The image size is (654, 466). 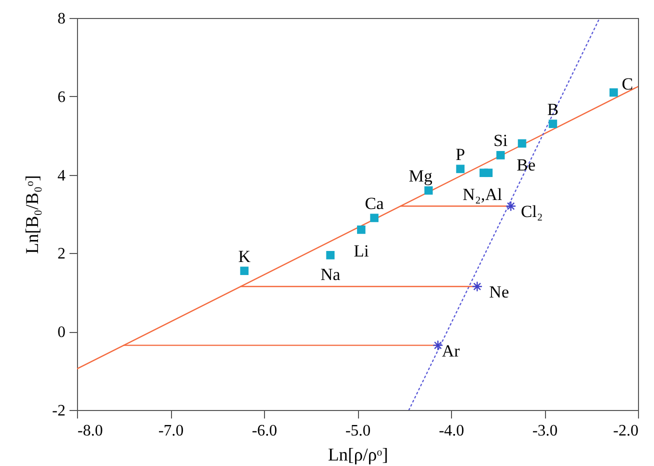 I want to click on x-tick-label: -5.0, so click(x=358, y=431).